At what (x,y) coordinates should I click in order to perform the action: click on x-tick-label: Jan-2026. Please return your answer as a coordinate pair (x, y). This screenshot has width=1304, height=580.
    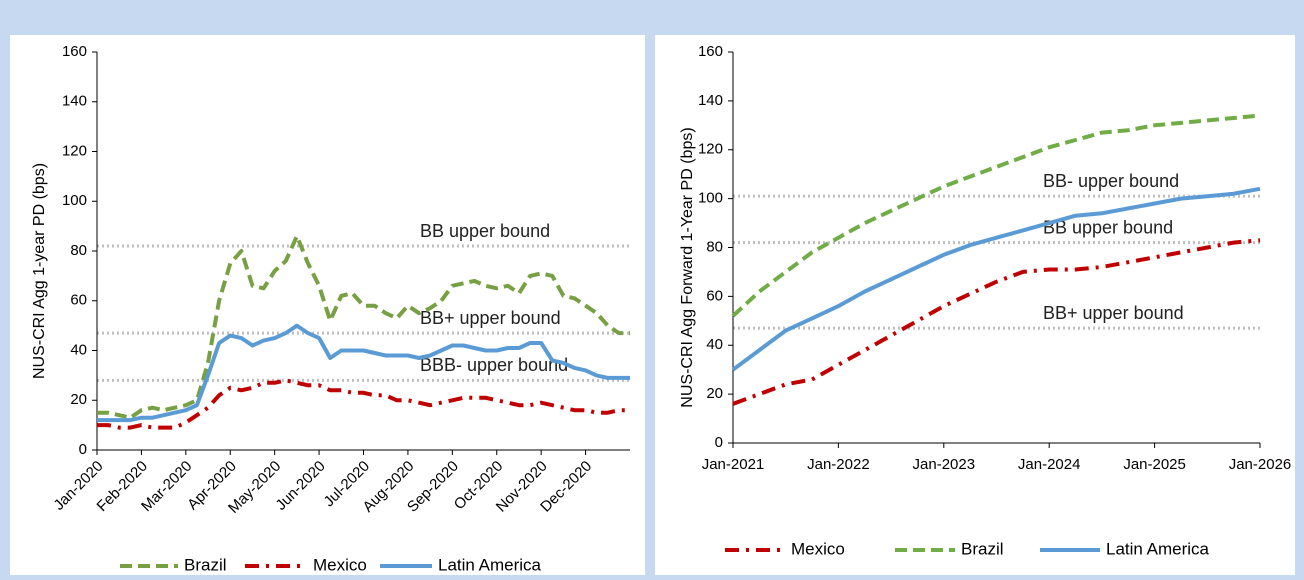
    Looking at the image, I should click on (1260, 464).